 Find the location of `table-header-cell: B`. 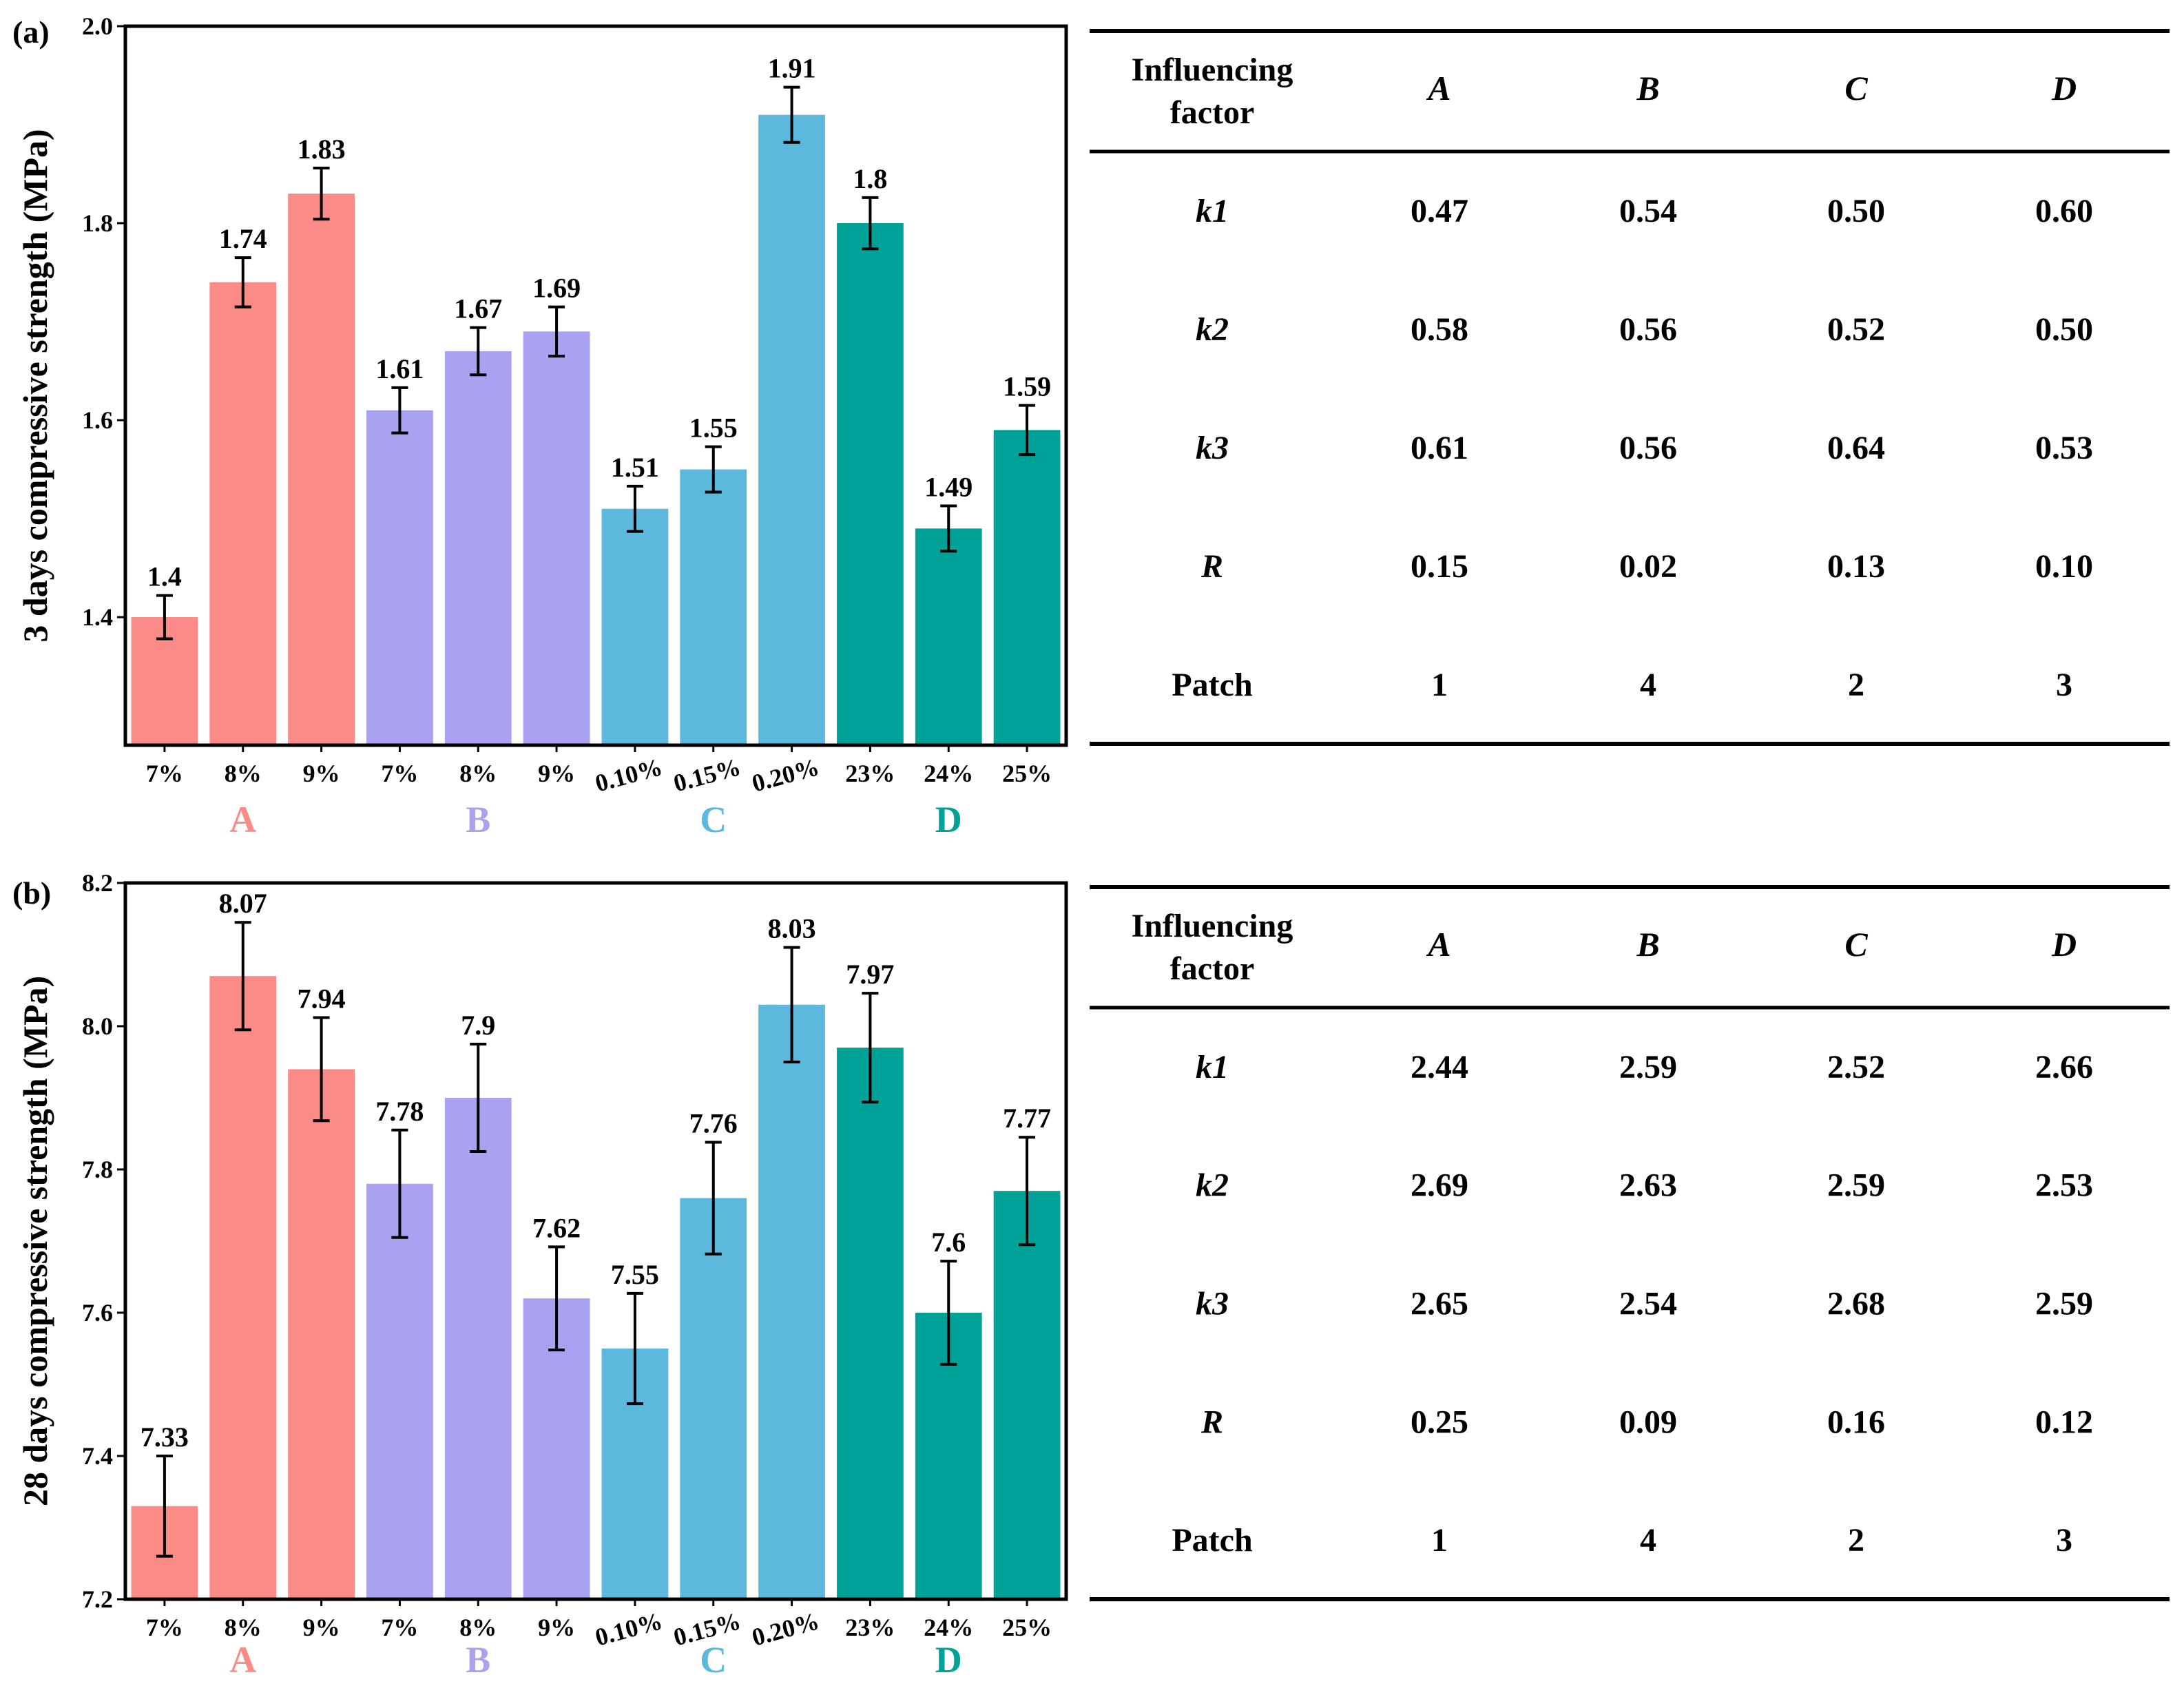

table-header-cell: B is located at coordinates (1647, 88).